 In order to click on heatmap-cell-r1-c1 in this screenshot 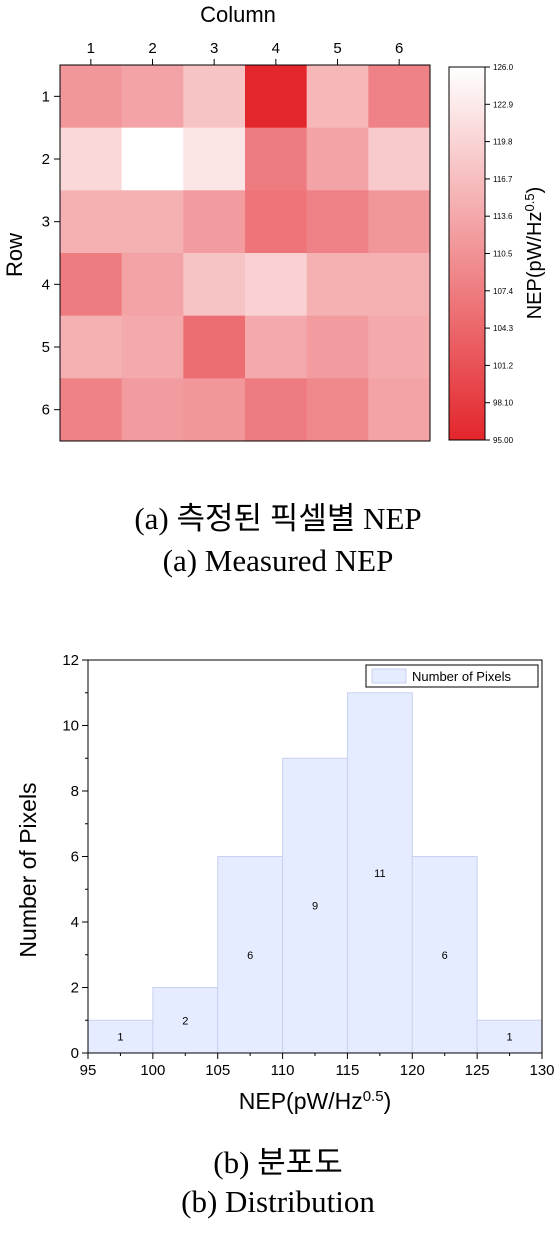, I will do `click(91, 97)`.